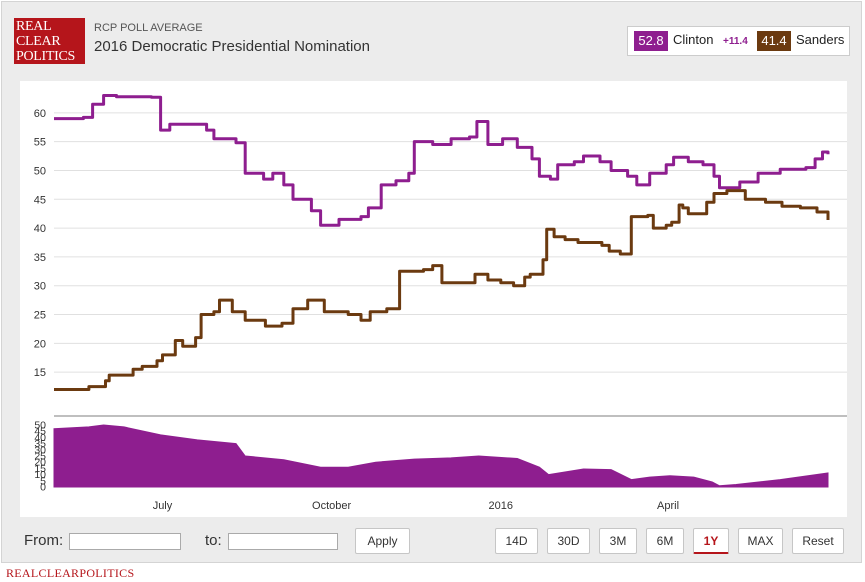 Image resolution: width=865 pixels, height=582 pixels. I want to click on x-tick-label: 2016, so click(501, 506).